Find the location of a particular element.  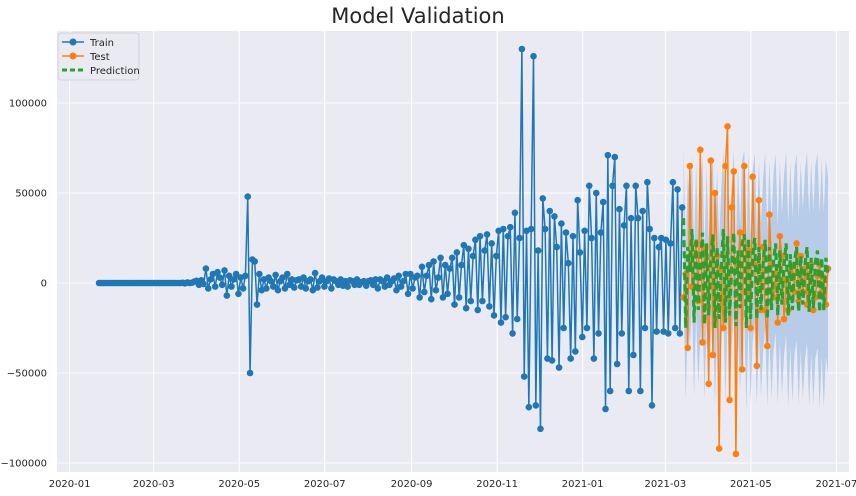

x-tick-label: 2020-01 is located at coordinates (70, 484).